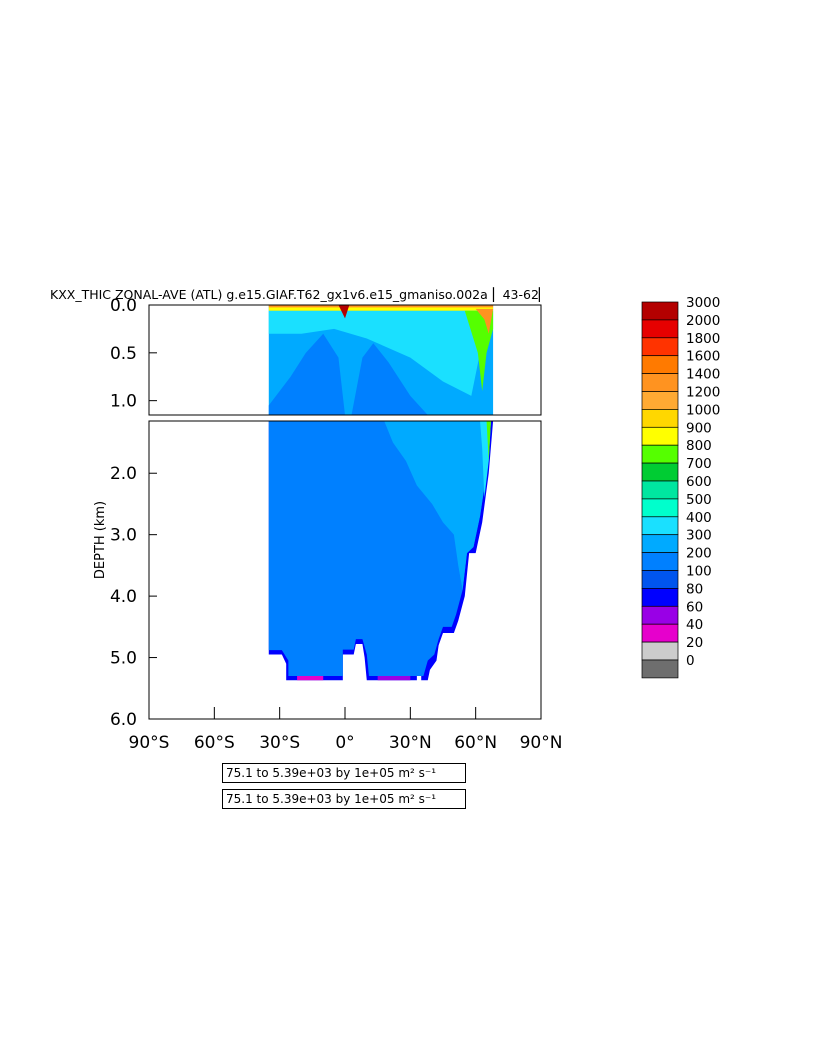 The height and width of the screenshot is (1055, 818). What do you see at coordinates (123, 474) in the screenshot?
I see `y-tick-label: 2.0` at bounding box center [123, 474].